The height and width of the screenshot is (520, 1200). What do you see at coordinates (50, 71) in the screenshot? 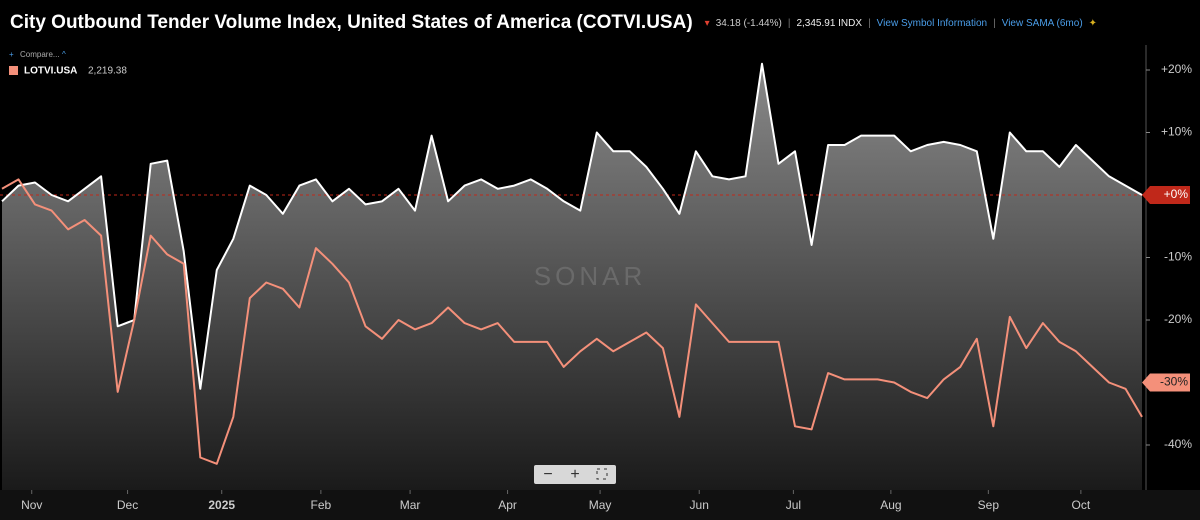
I see `legend-label: LOTVI.USA` at bounding box center [50, 71].